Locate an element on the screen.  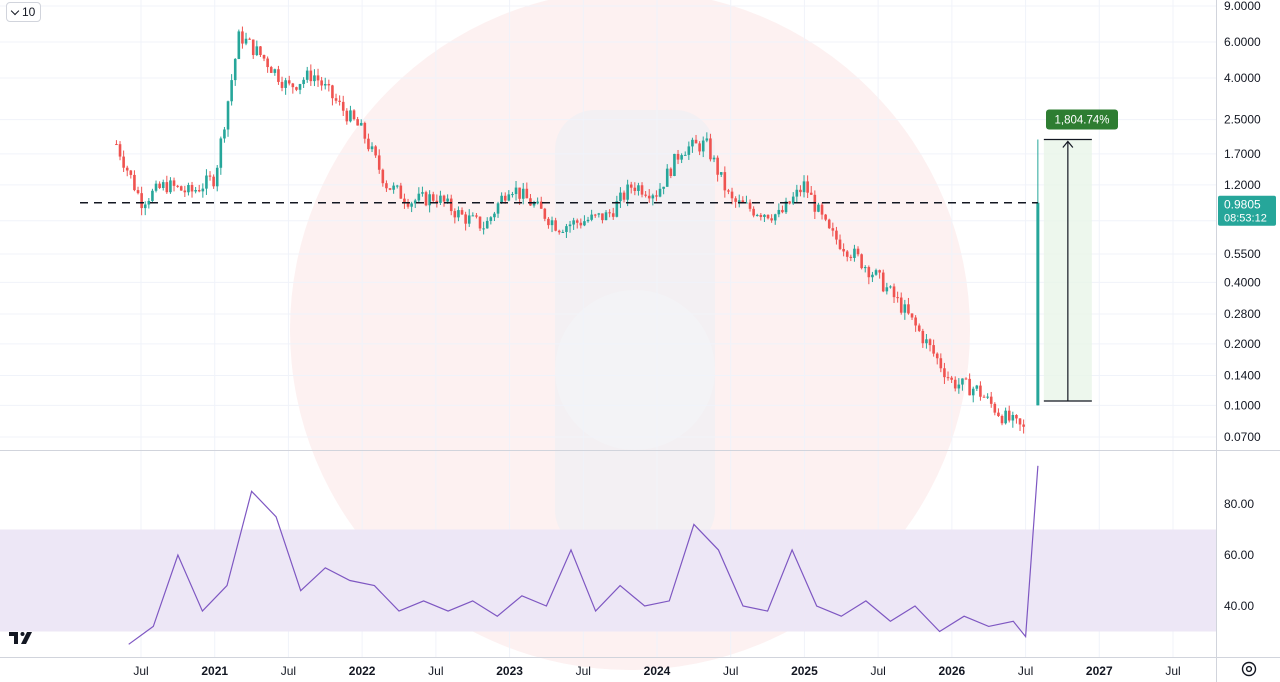
price-range-measure: 1,804.74% is located at coordinates (1080, 255).